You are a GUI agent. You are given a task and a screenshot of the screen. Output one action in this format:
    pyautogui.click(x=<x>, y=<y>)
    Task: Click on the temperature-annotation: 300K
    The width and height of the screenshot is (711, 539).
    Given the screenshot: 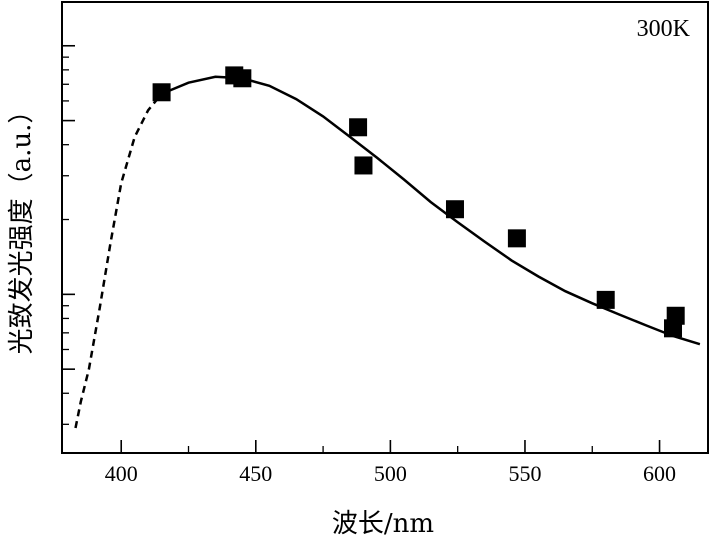 What is the action you would take?
    pyautogui.click(x=664, y=29)
    